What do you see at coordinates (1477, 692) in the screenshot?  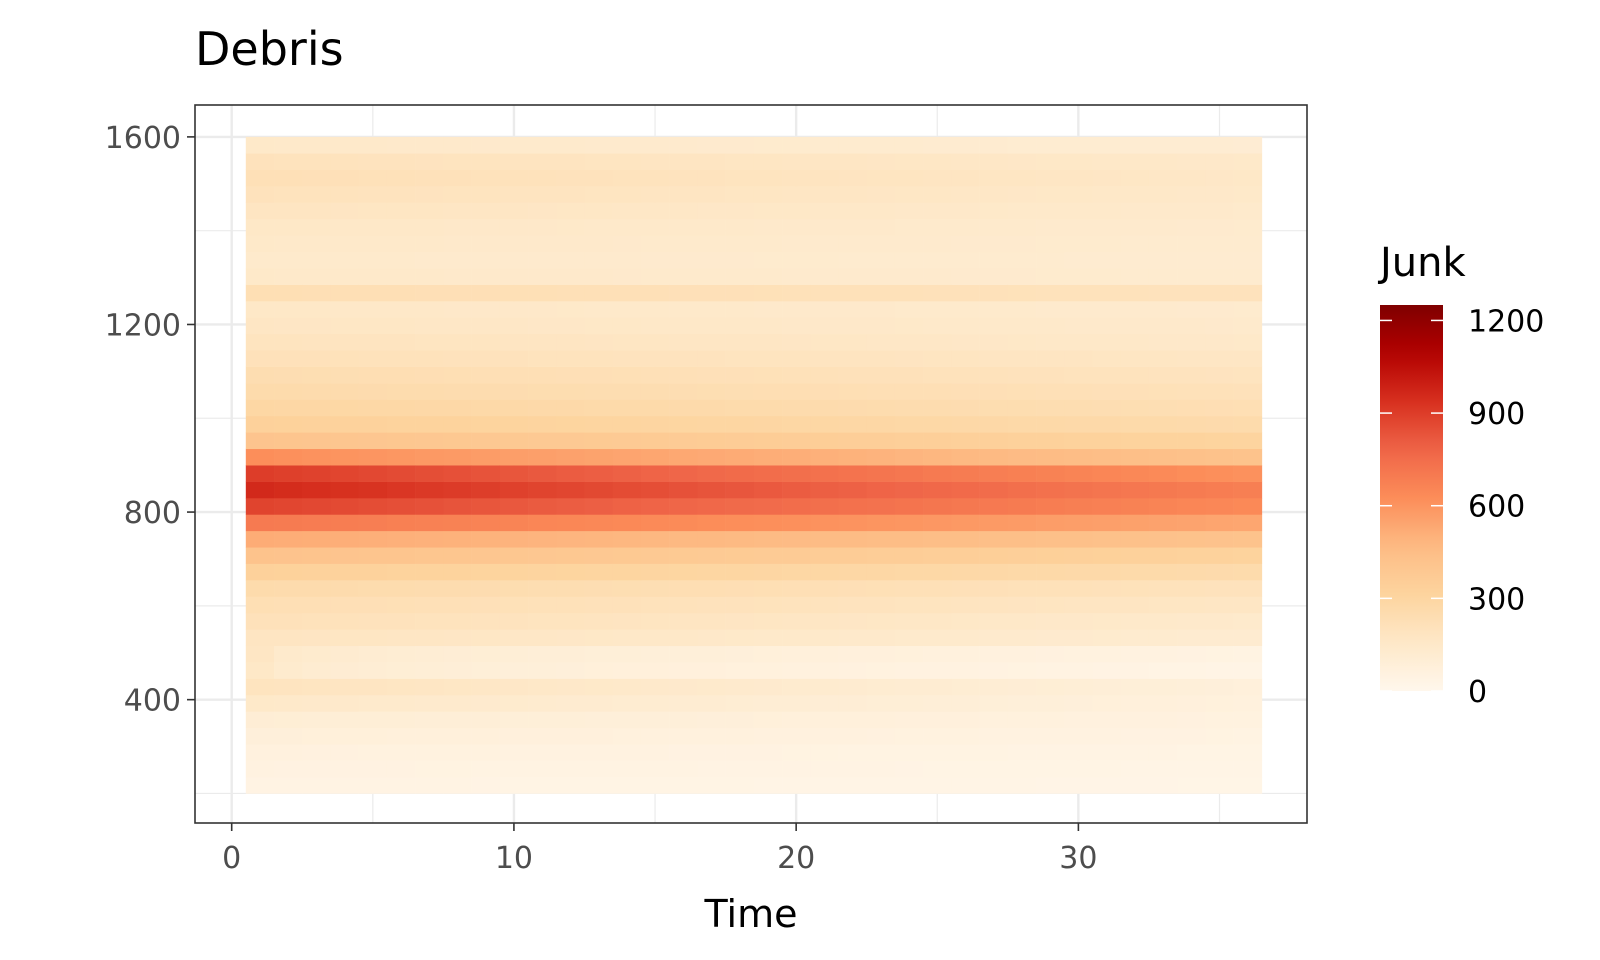 I see `legend-tick-label: 0` at bounding box center [1477, 692].